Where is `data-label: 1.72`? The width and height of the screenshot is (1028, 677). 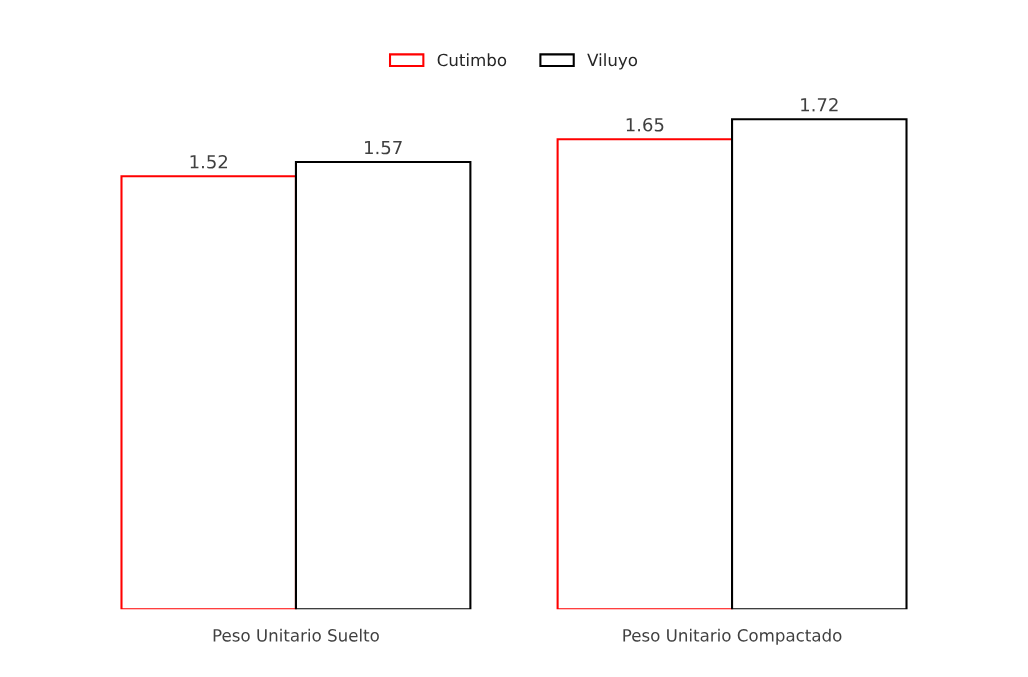 data-label: 1.72 is located at coordinates (819, 104).